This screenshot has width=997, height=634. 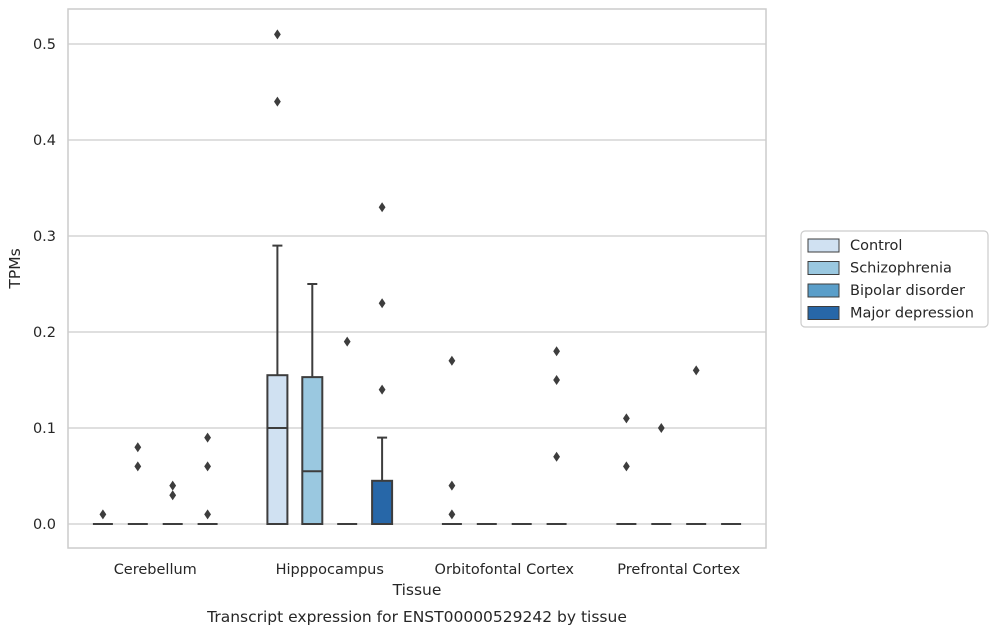 I want to click on legend-label: Bipolar disorder, so click(x=907, y=291).